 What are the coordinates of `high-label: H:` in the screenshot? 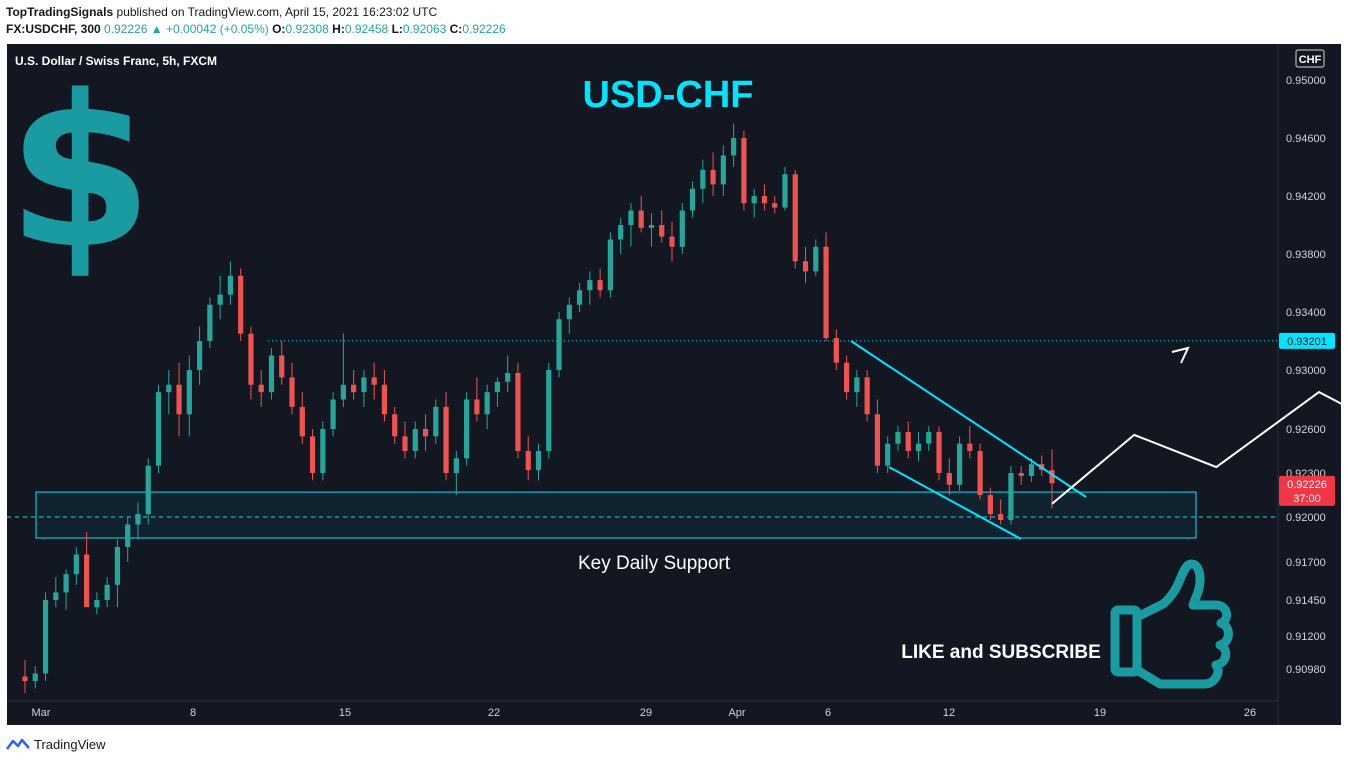 It's located at (338, 29).